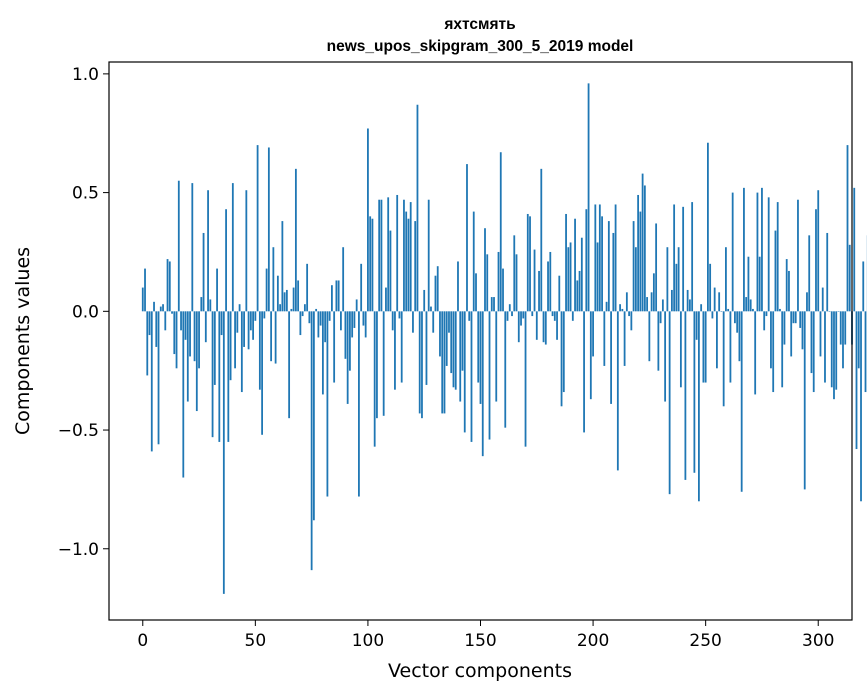 This screenshot has width=867, height=696. Describe the element at coordinates (83, 312) in the screenshot. I see `y-axis-ticks: −1.0 −0.5 0.0 0.5 1.0` at that location.